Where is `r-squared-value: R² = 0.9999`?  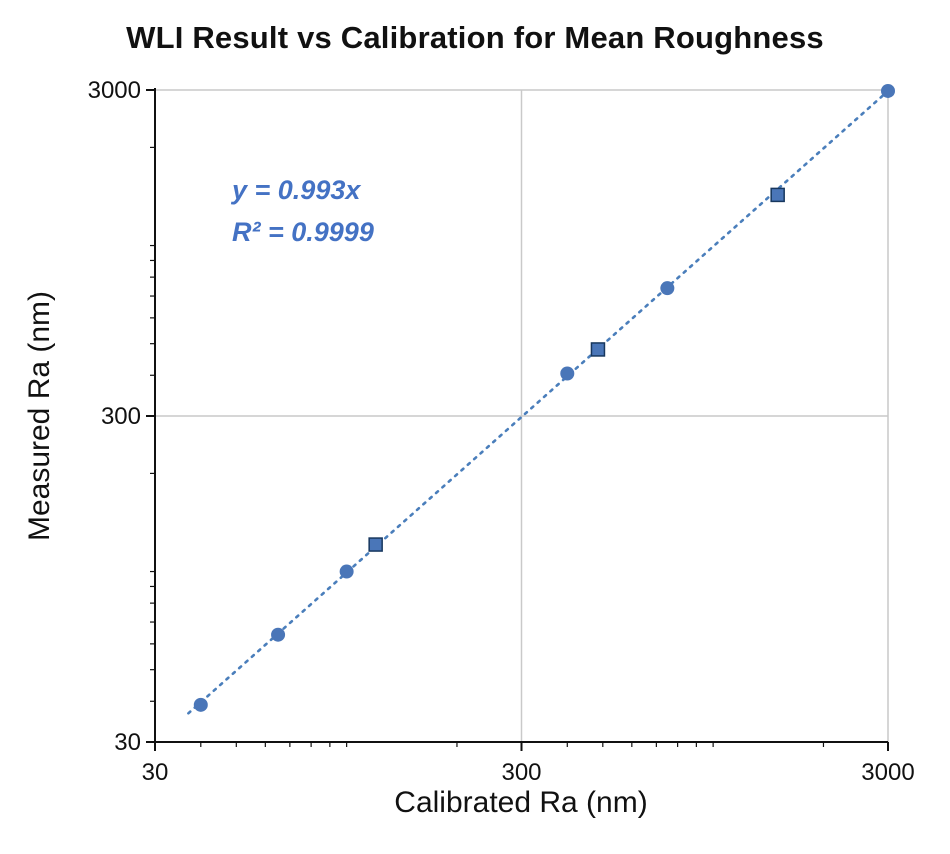
r-squared-value: R² = 0.9999 is located at coordinates (303, 231).